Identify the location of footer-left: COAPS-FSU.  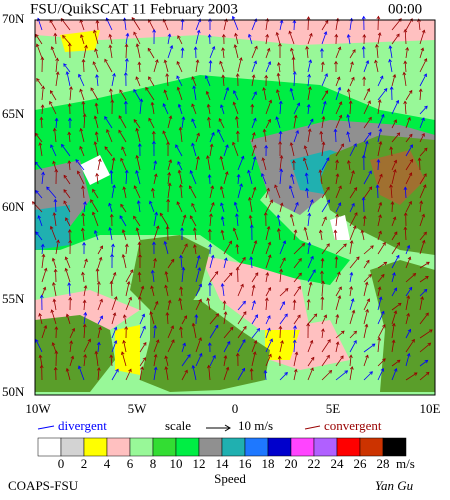
(43, 485).